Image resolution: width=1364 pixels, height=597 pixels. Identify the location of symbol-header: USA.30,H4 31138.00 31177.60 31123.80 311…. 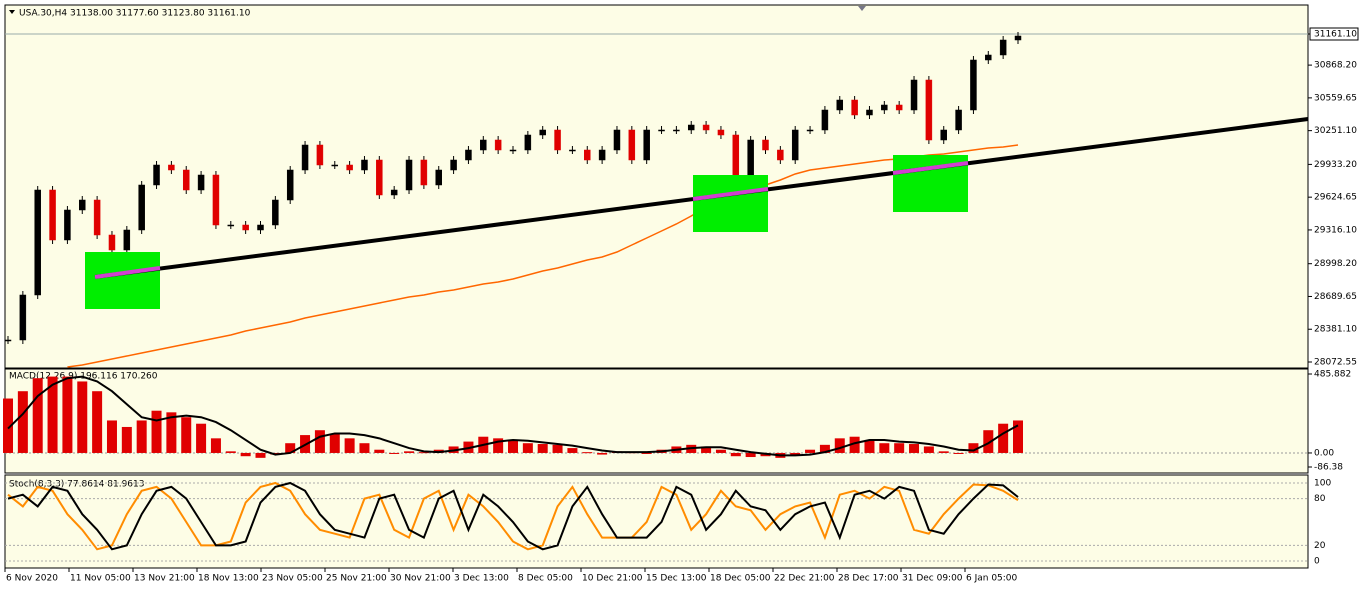
(135, 14).